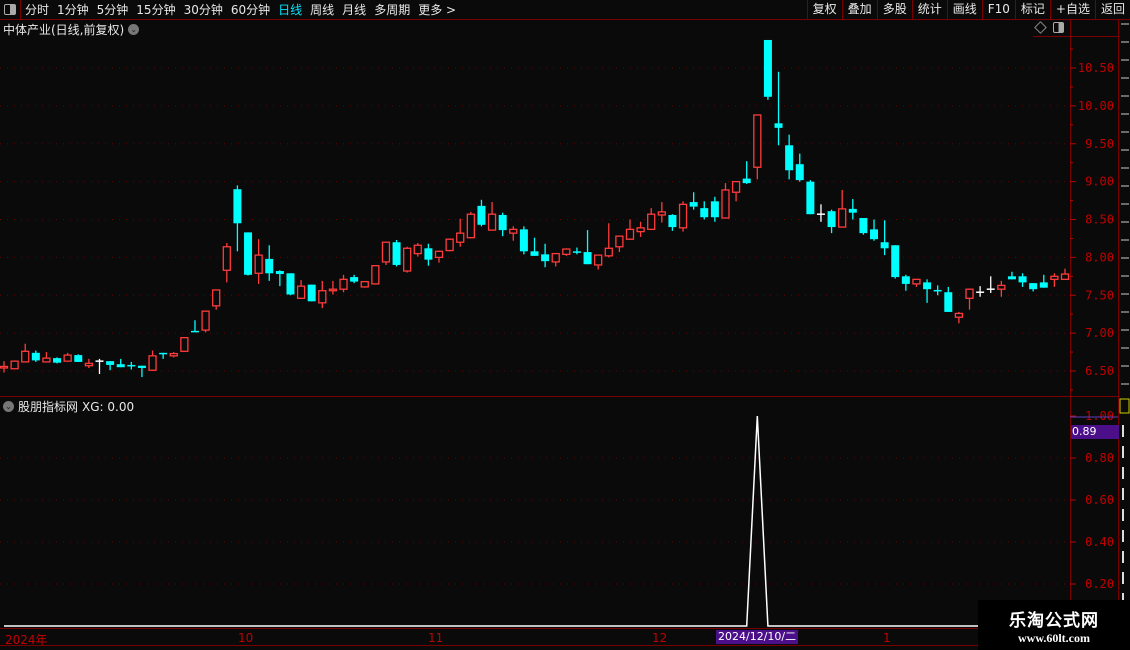  Describe the element at coordinates (757, 637) in the screenshot. I see `cursor-date-label: 2024/12/10/二` at that location.